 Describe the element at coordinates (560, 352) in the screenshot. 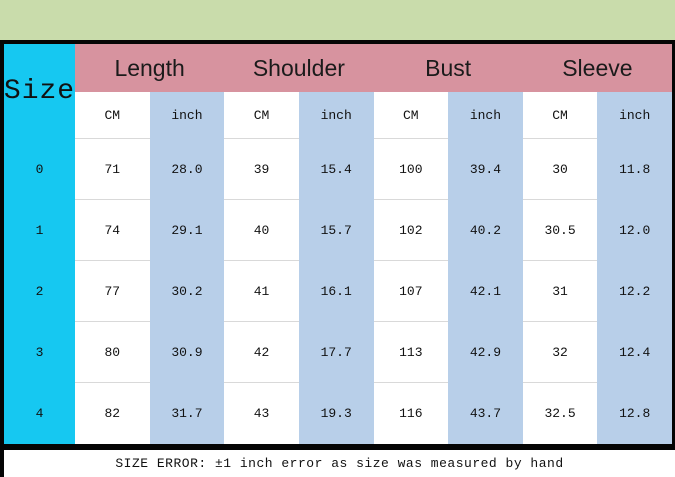

I see `sleeve-cm-value: 32` at that location.